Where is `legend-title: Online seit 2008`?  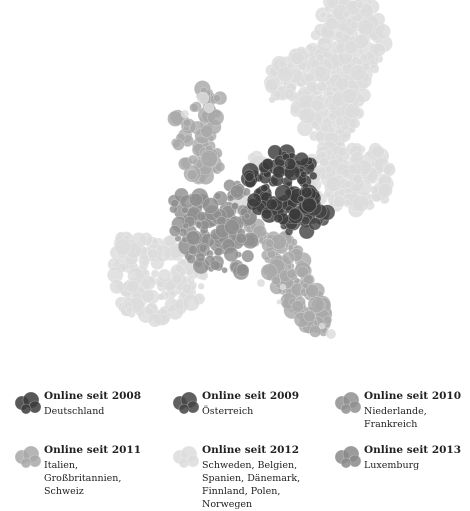
legend-title: Online seit 2008 is located at coordinates (93, 396).